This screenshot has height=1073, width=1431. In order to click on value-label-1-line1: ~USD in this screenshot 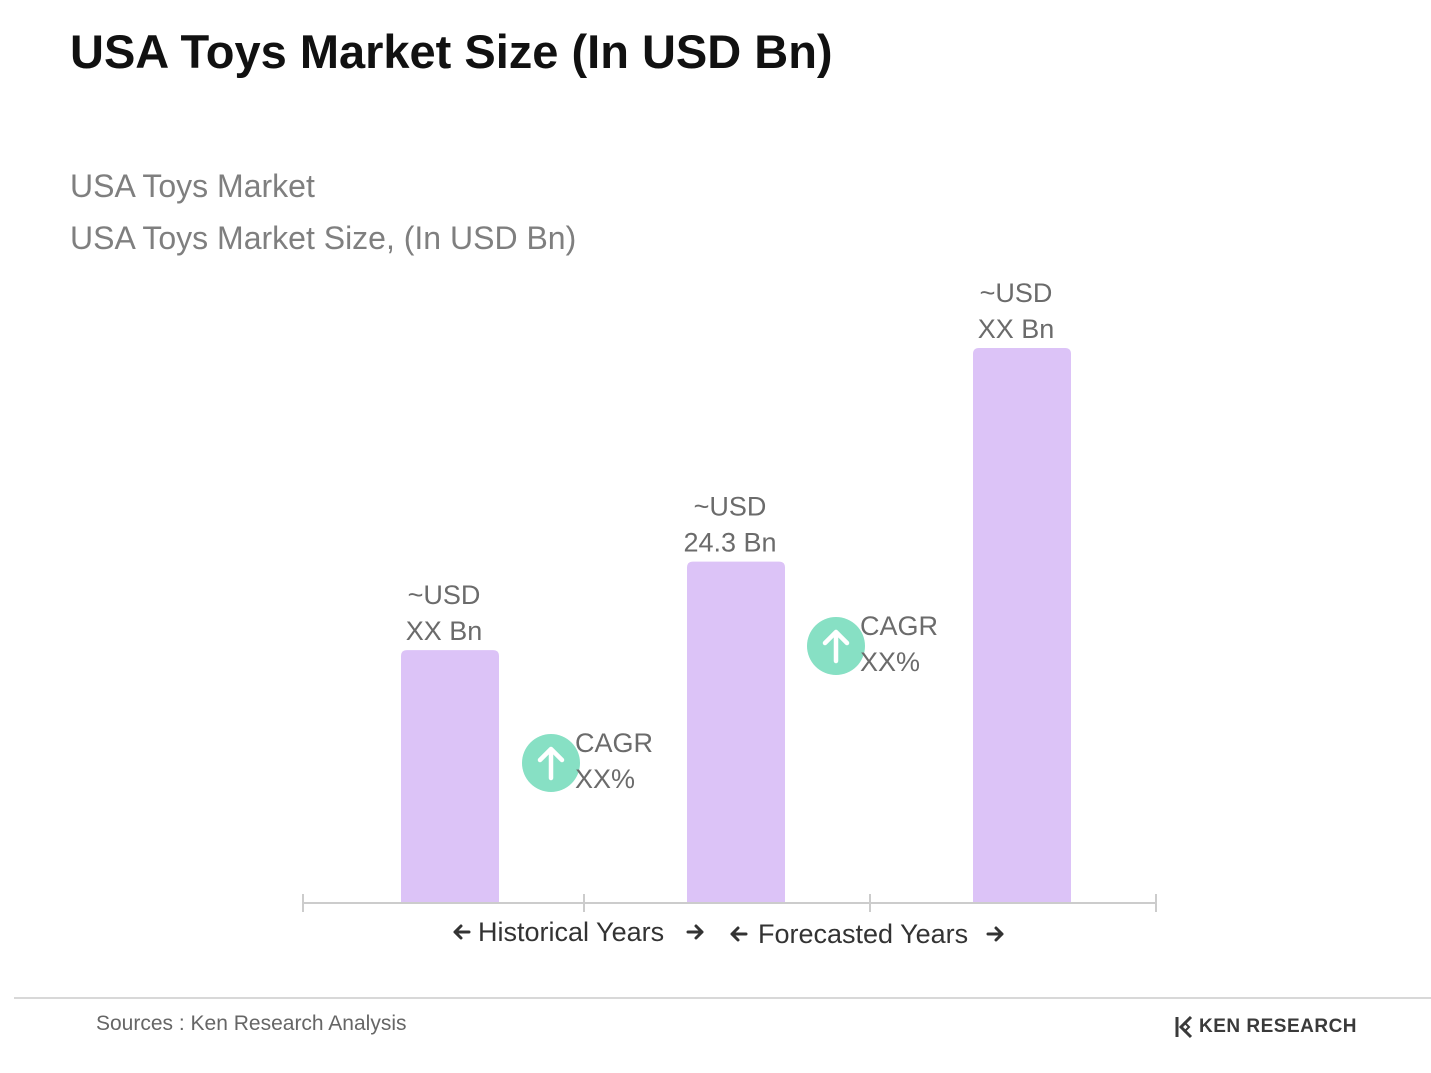, I will do `click(444, 595)`.